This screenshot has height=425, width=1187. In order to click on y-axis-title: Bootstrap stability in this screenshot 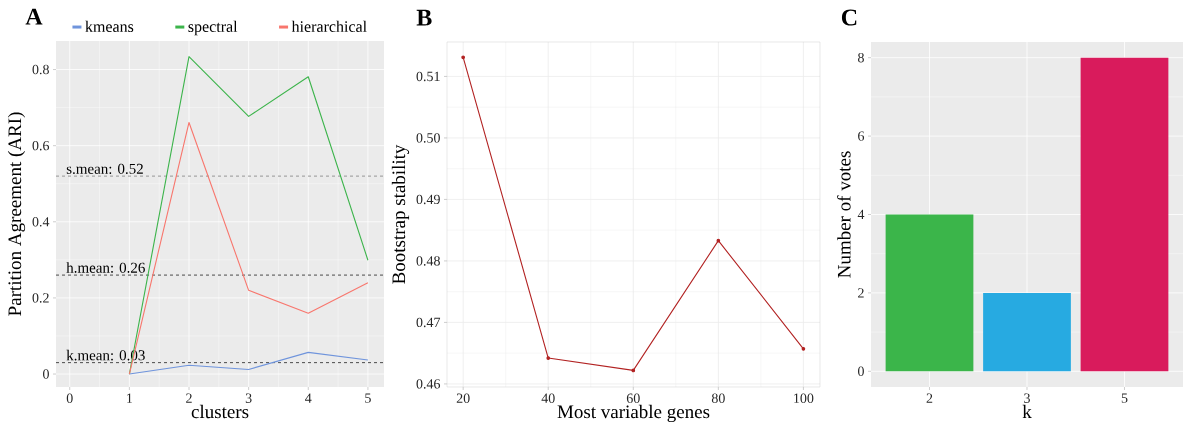, I will do `click(400, 214)`.